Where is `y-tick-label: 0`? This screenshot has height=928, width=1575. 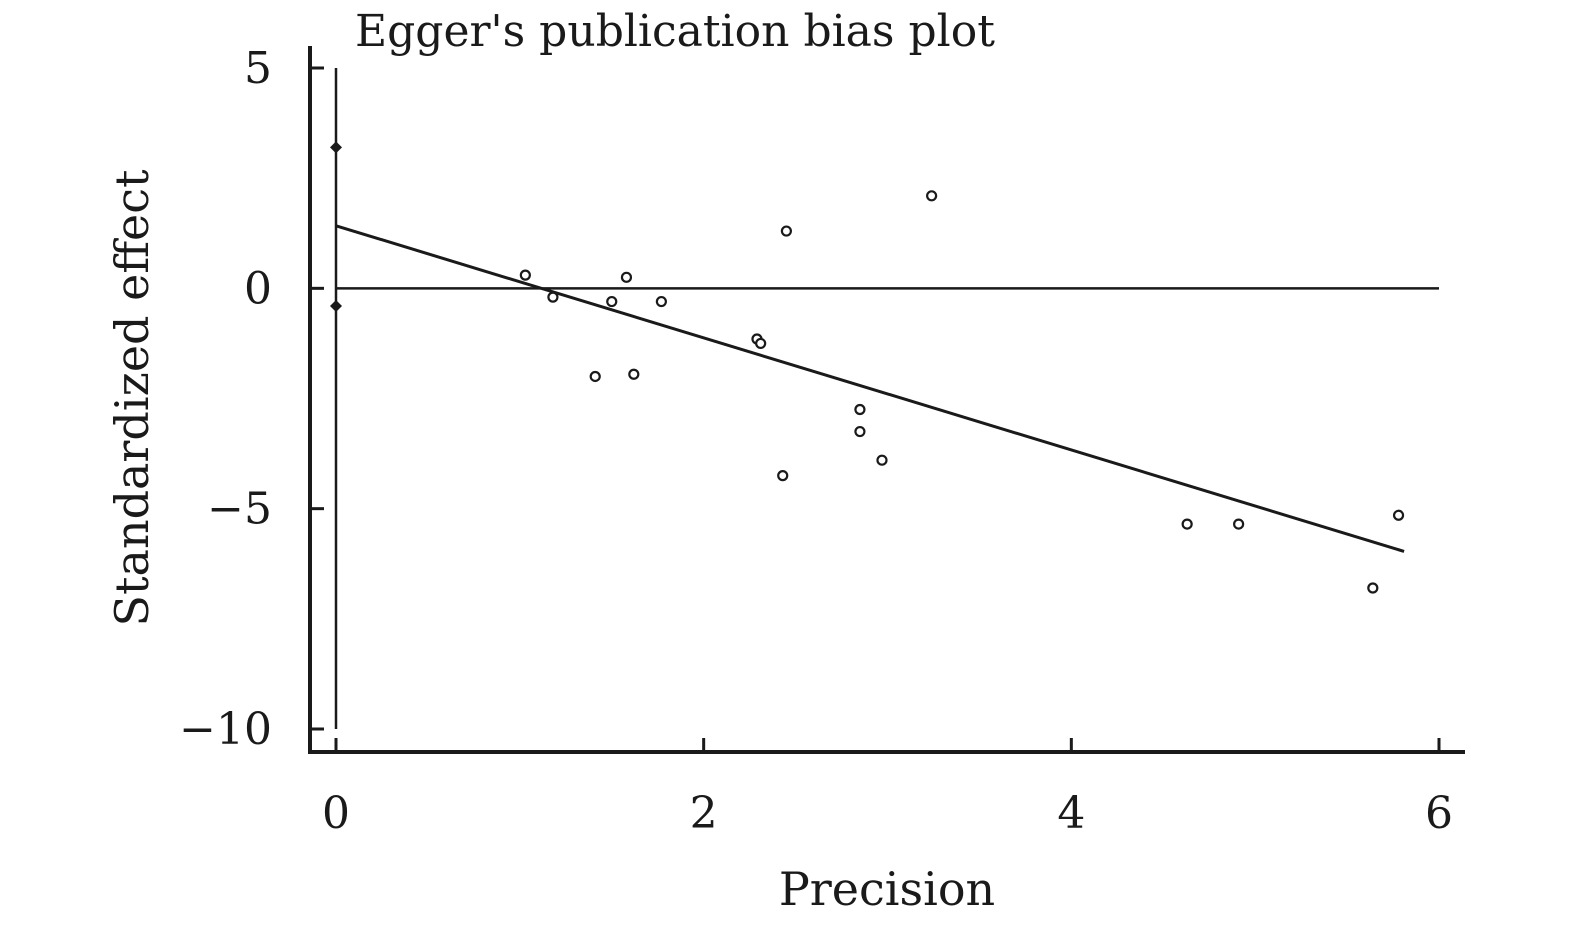 y-tick-label: 0 is located at coordinates (258, 288).